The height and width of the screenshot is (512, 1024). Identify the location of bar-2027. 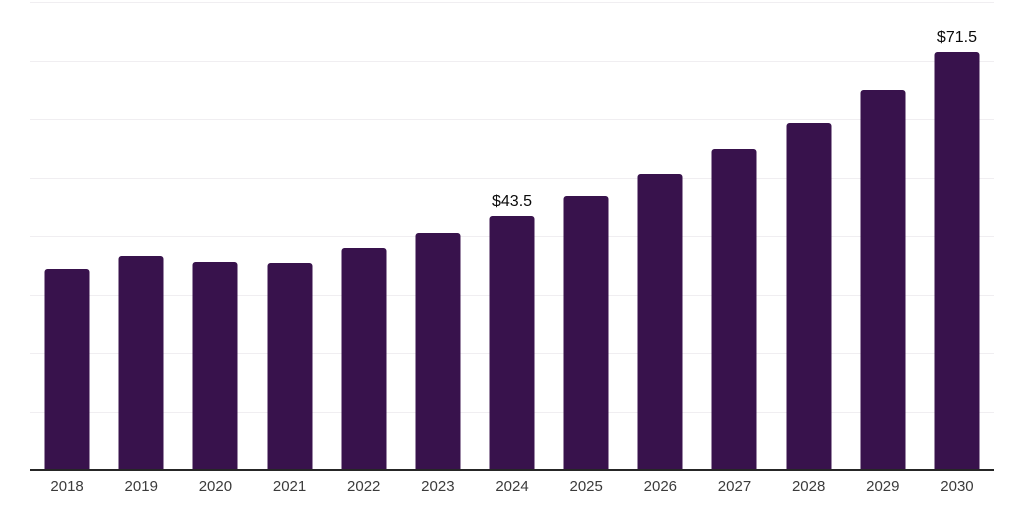
(734, 309).